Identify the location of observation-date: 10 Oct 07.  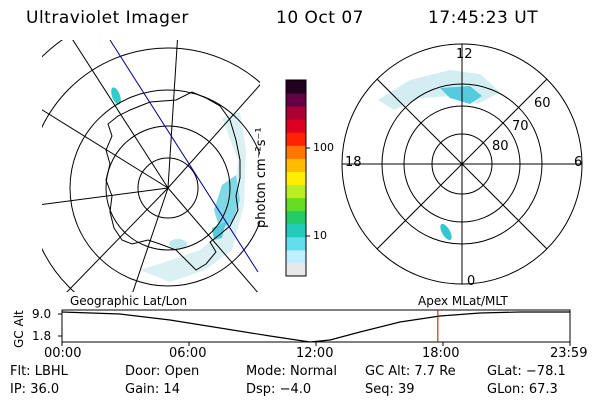
(320, 18).